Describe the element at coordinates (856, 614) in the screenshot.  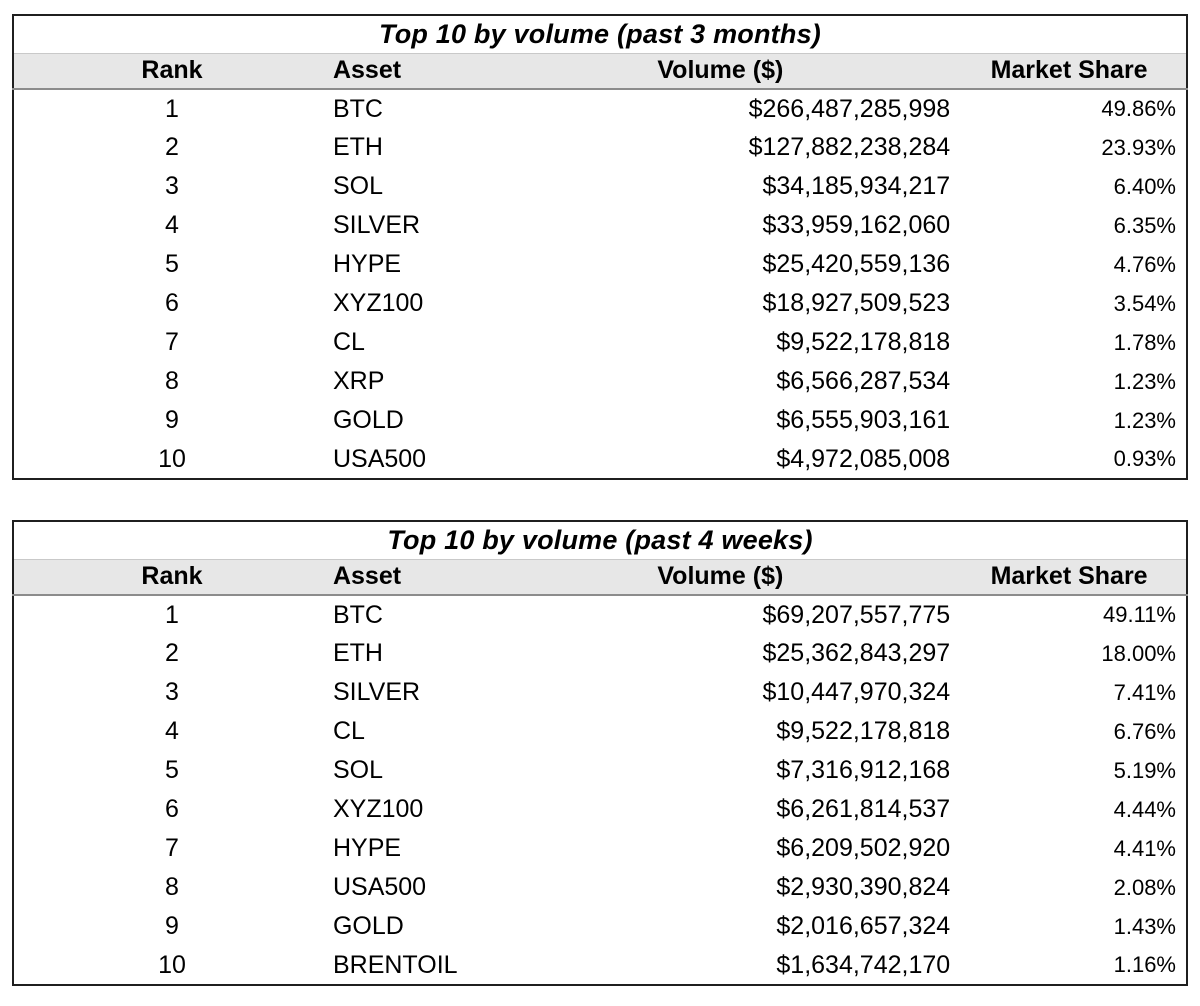
I see `volume-cell: $69,207,557,775` at that location.